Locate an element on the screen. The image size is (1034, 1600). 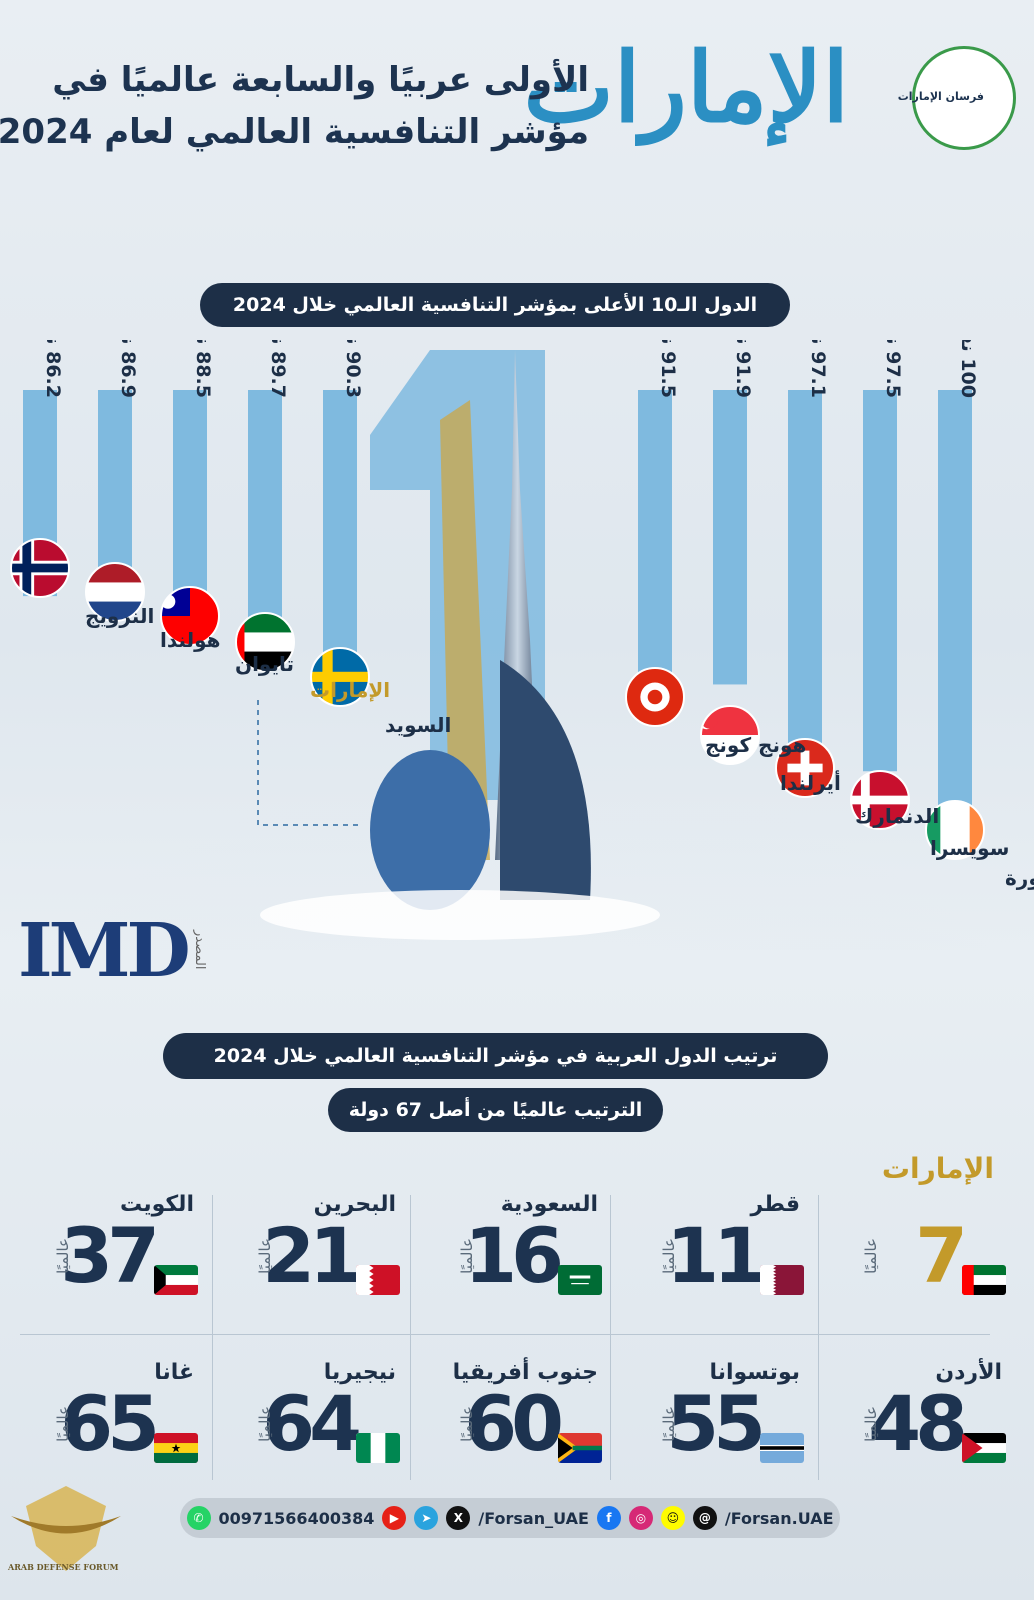
rank-card-ghana: غانا 65 عالميًا is located at coordinates (115, 1410).